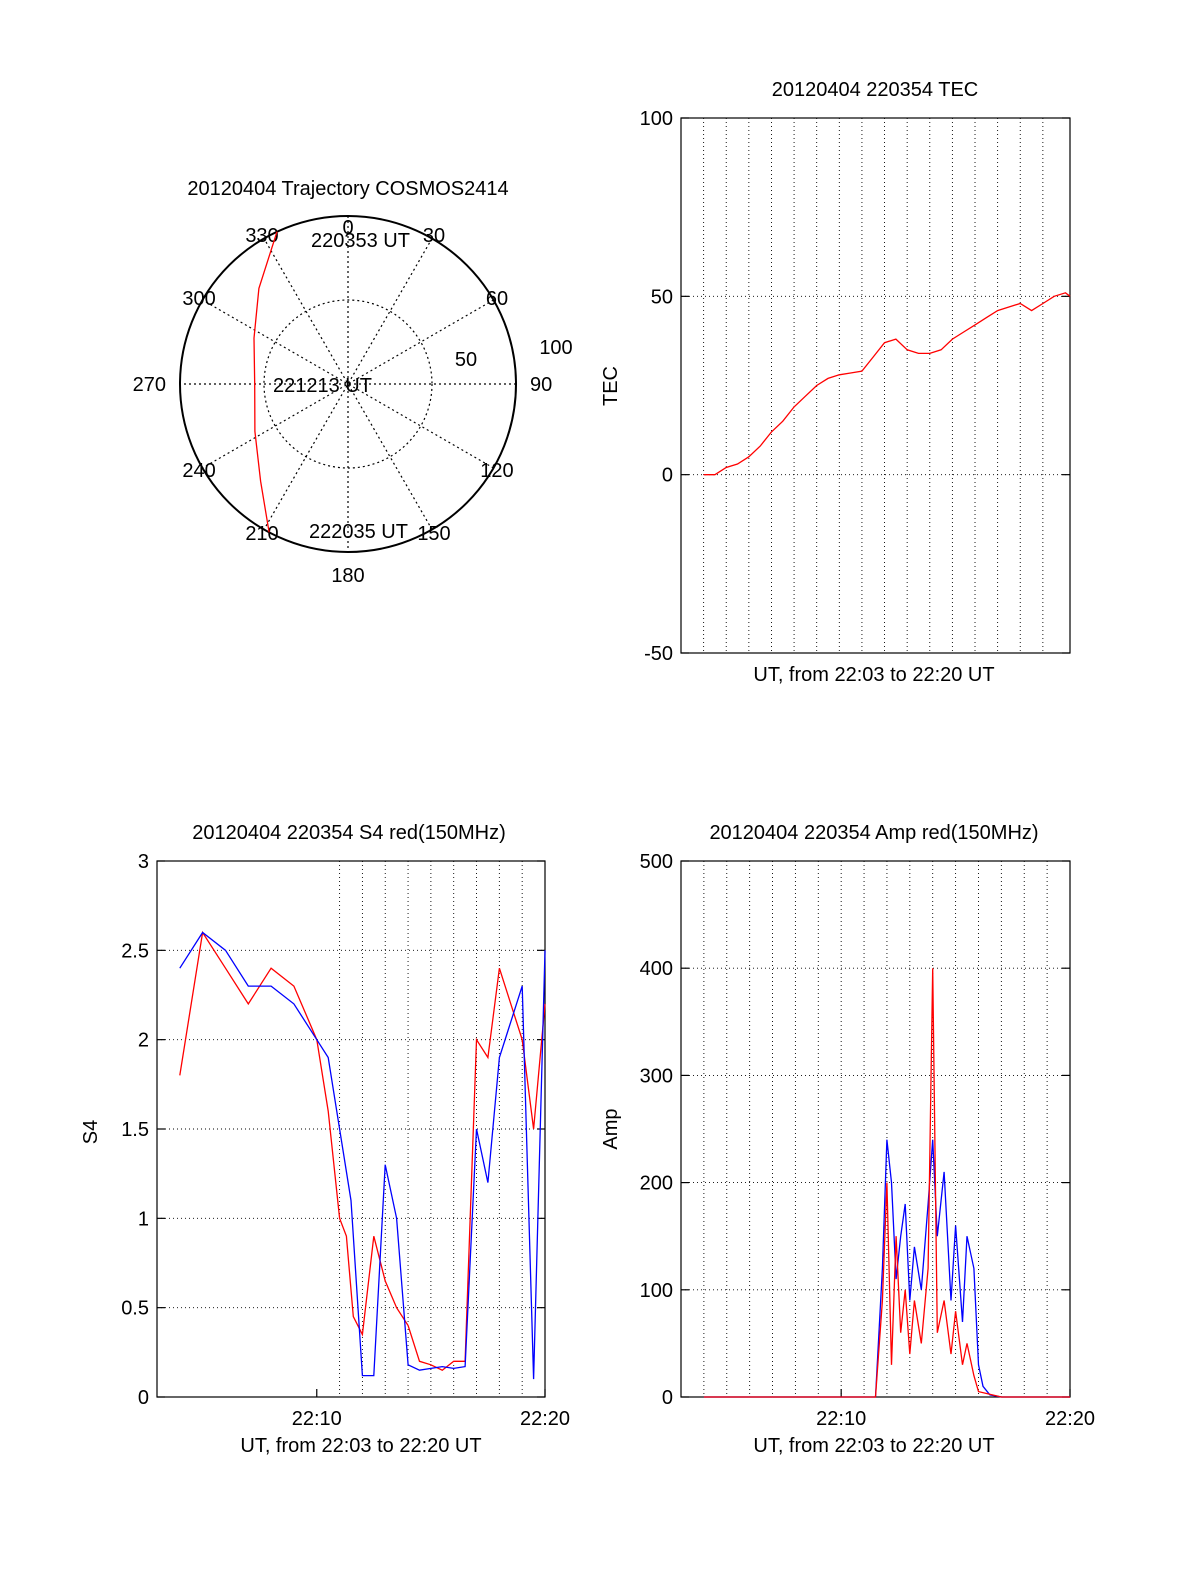 The width and height of the screenshot is (1200, 1575). I want to click on s4-blue-series-line, so click(362, 1155).